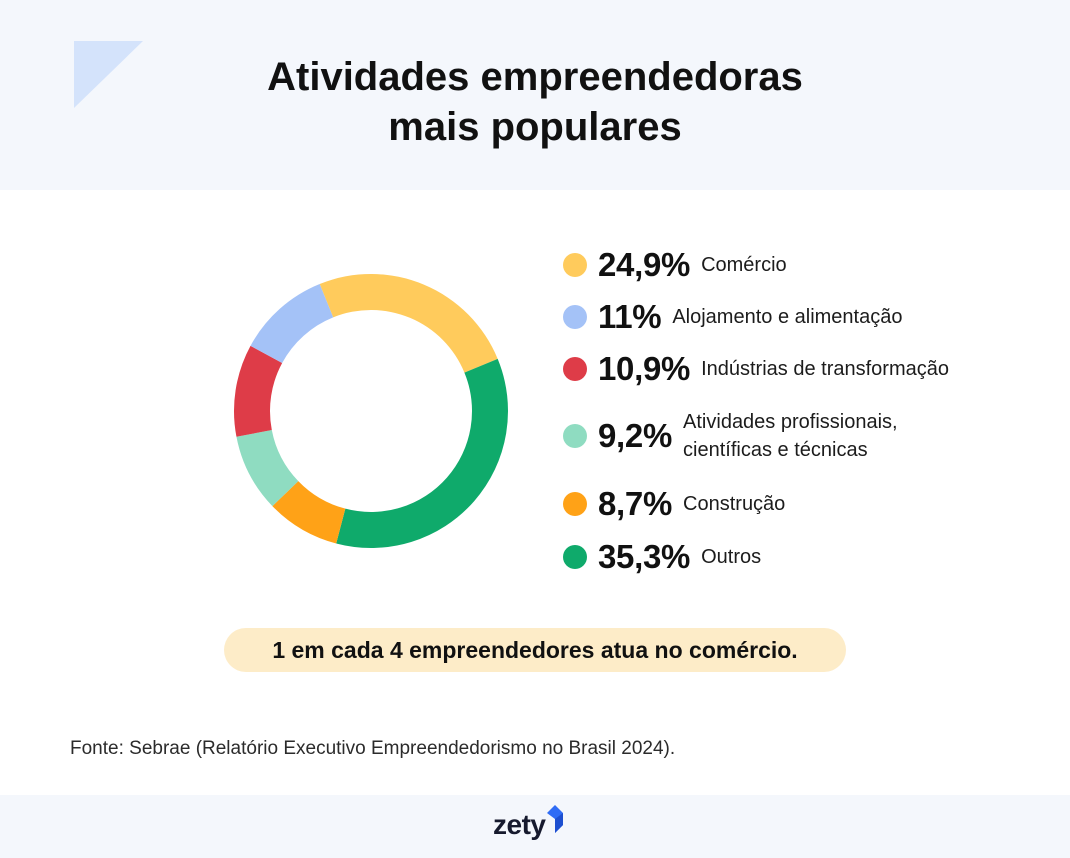  What do you see at coordinates (519, 824) in the screenshot?
I see `logo-text: zety` at bounding box center [519, 824].